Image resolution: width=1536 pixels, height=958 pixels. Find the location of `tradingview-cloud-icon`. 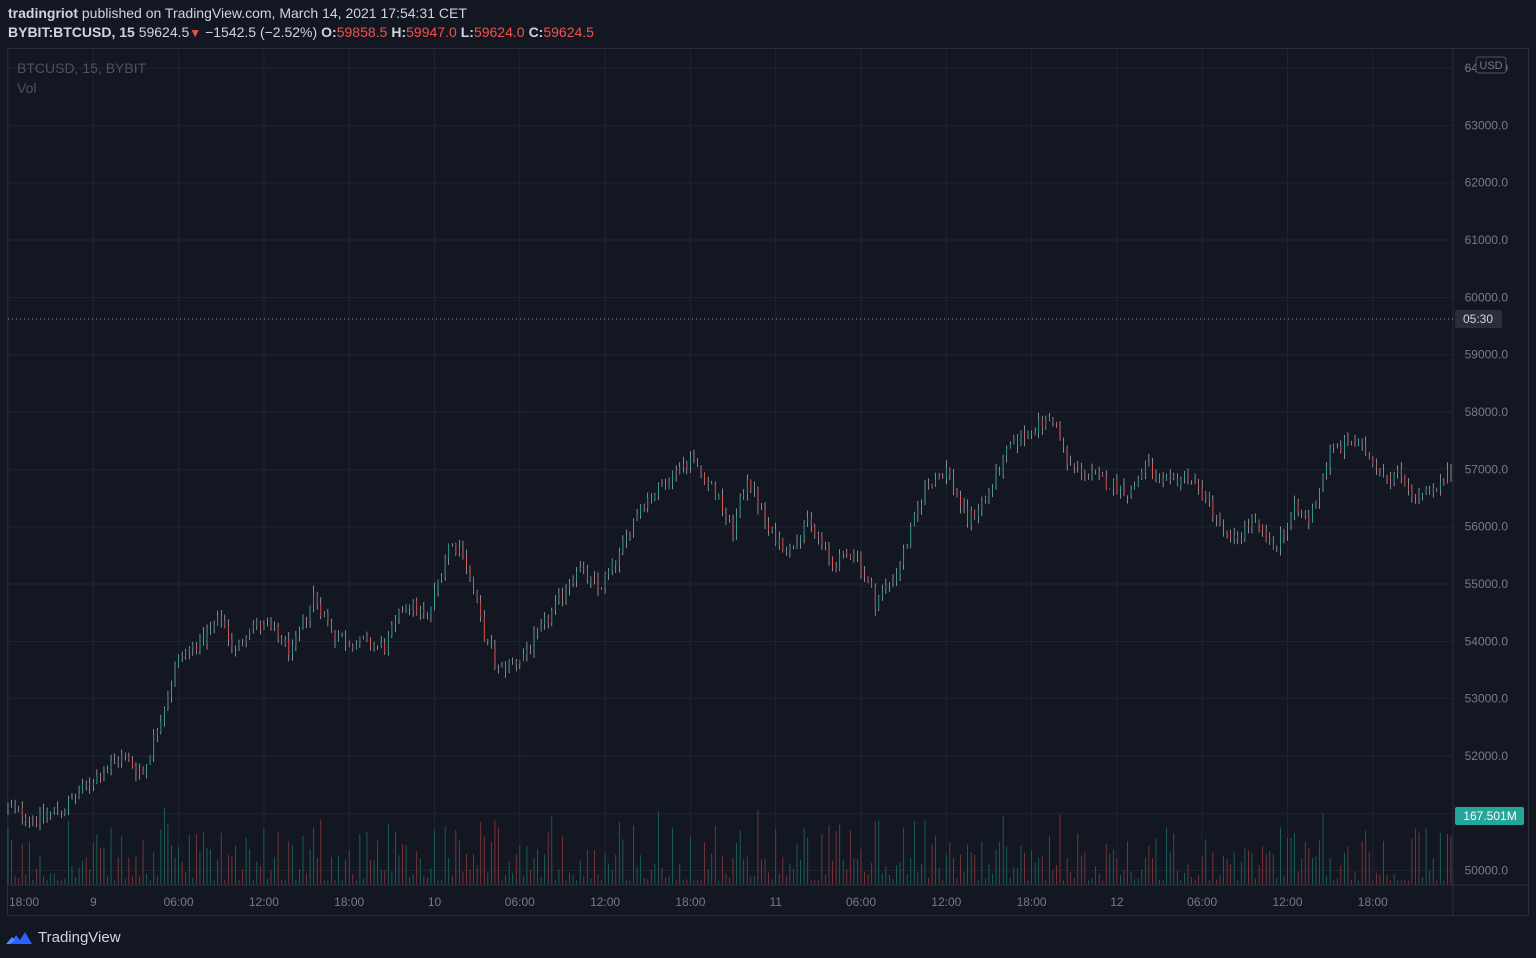

tradingview-cloud-icon is located at coordinates (20, 937).